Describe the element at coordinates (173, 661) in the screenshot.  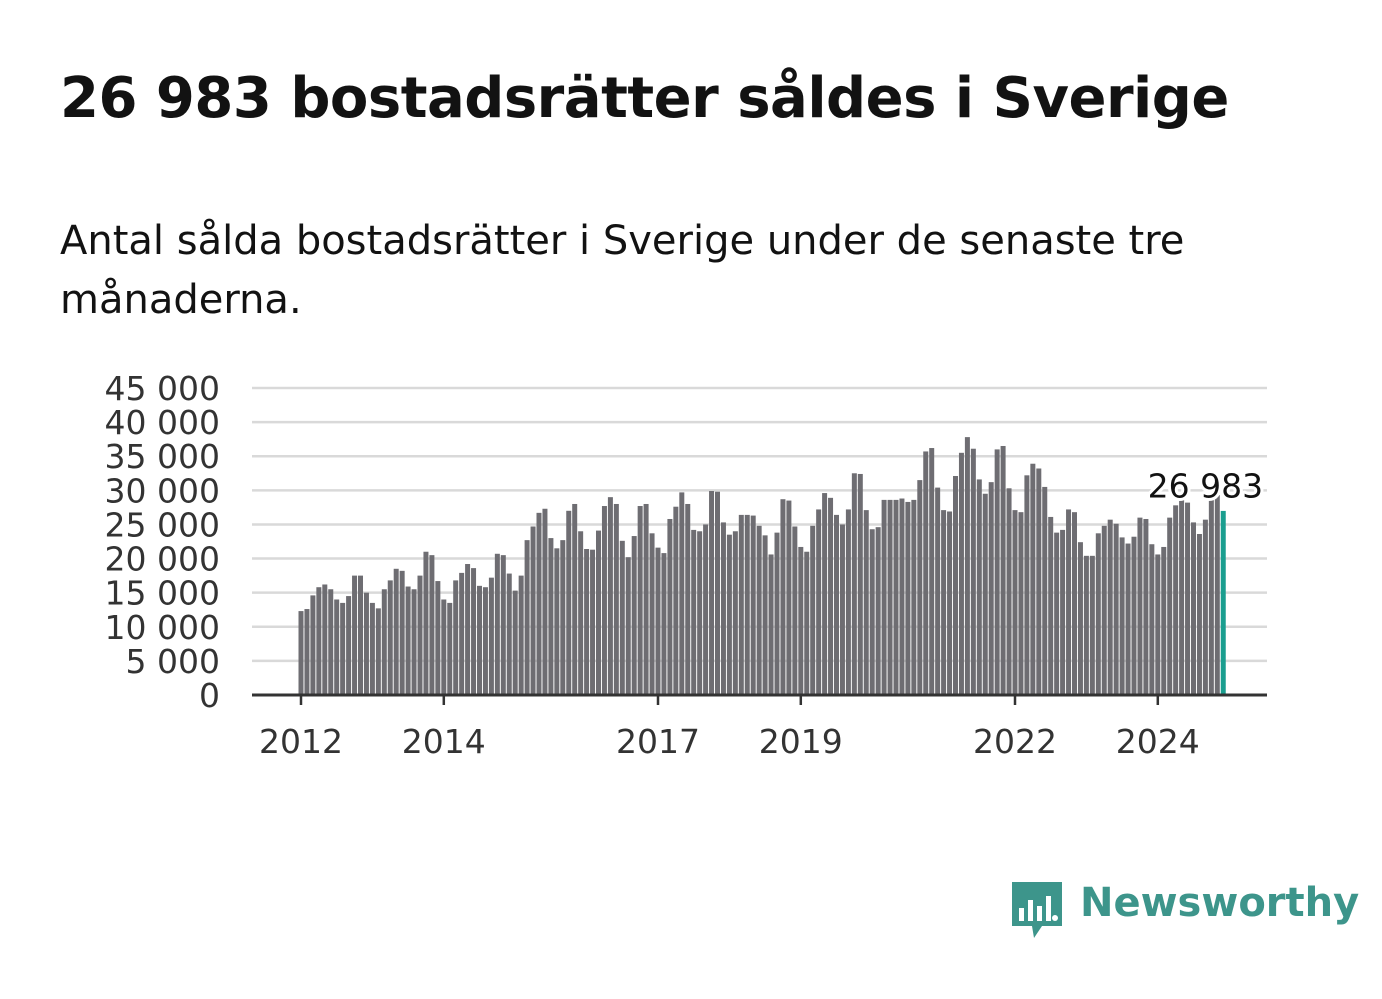
I see `y-tick-label: 5 000` at that location.